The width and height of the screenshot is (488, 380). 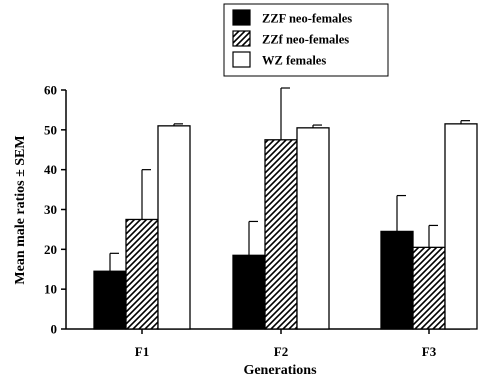 I want to click on y-tick-label: 40, so click(x=50, y=169).